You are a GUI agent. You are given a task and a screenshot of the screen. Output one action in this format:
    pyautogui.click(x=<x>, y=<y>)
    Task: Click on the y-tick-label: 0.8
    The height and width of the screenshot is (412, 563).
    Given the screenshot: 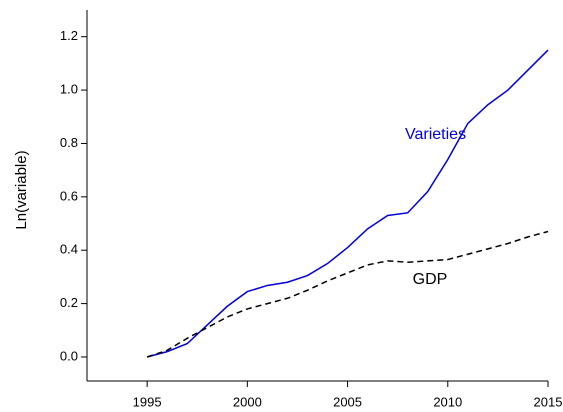 What is the action you would take?
    pyautogui.click(x=69, y=142)
    